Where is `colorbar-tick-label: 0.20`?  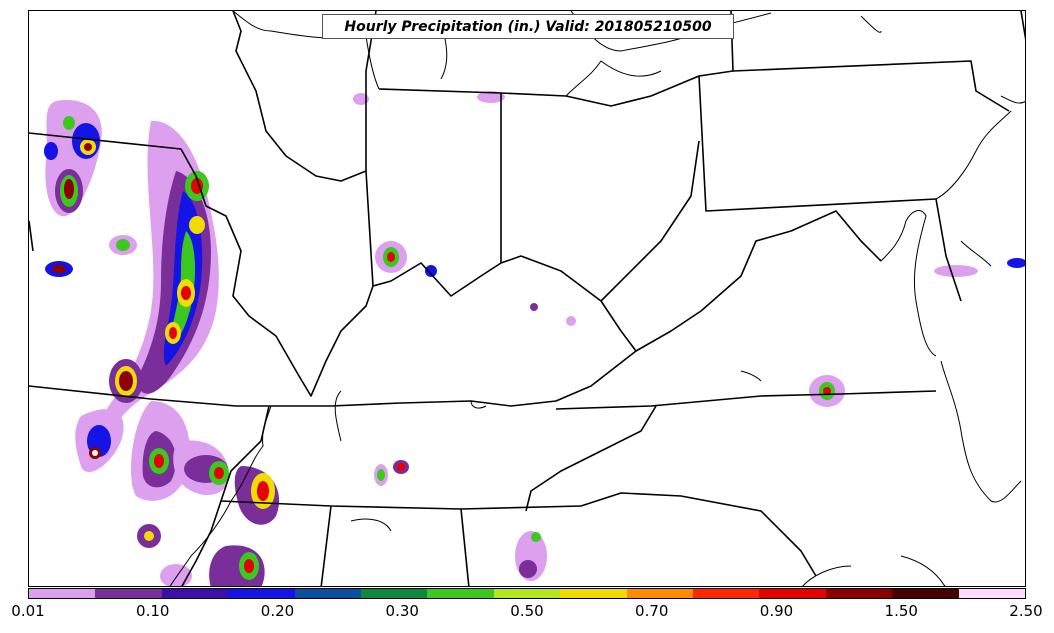 colorbar-tick-label: 0.20 is located at coordinates (277, 611).